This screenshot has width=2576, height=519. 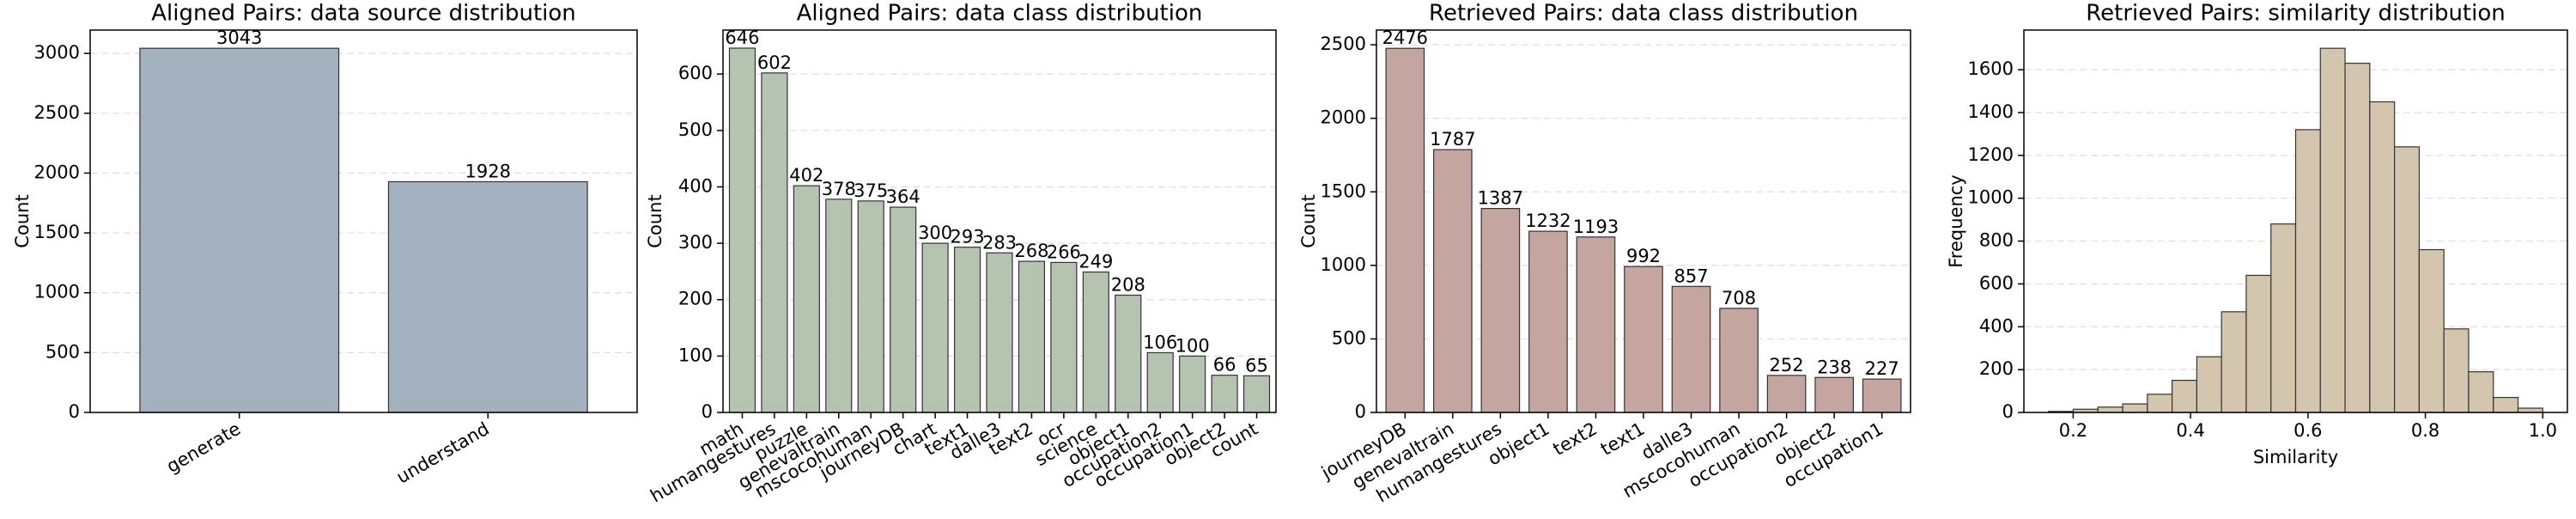 I want to click on value-label: 227, so click(x=1882, y=368).